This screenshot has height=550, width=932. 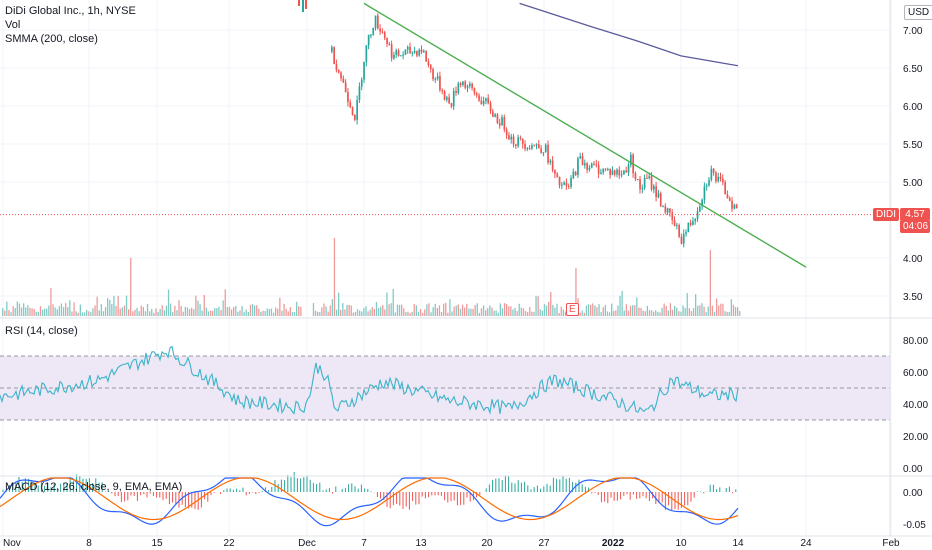 What do you see at coordinates (886, 214) in the screenshot?
I see `ticker-badge: DIDI` at bounding box center [886, 214].